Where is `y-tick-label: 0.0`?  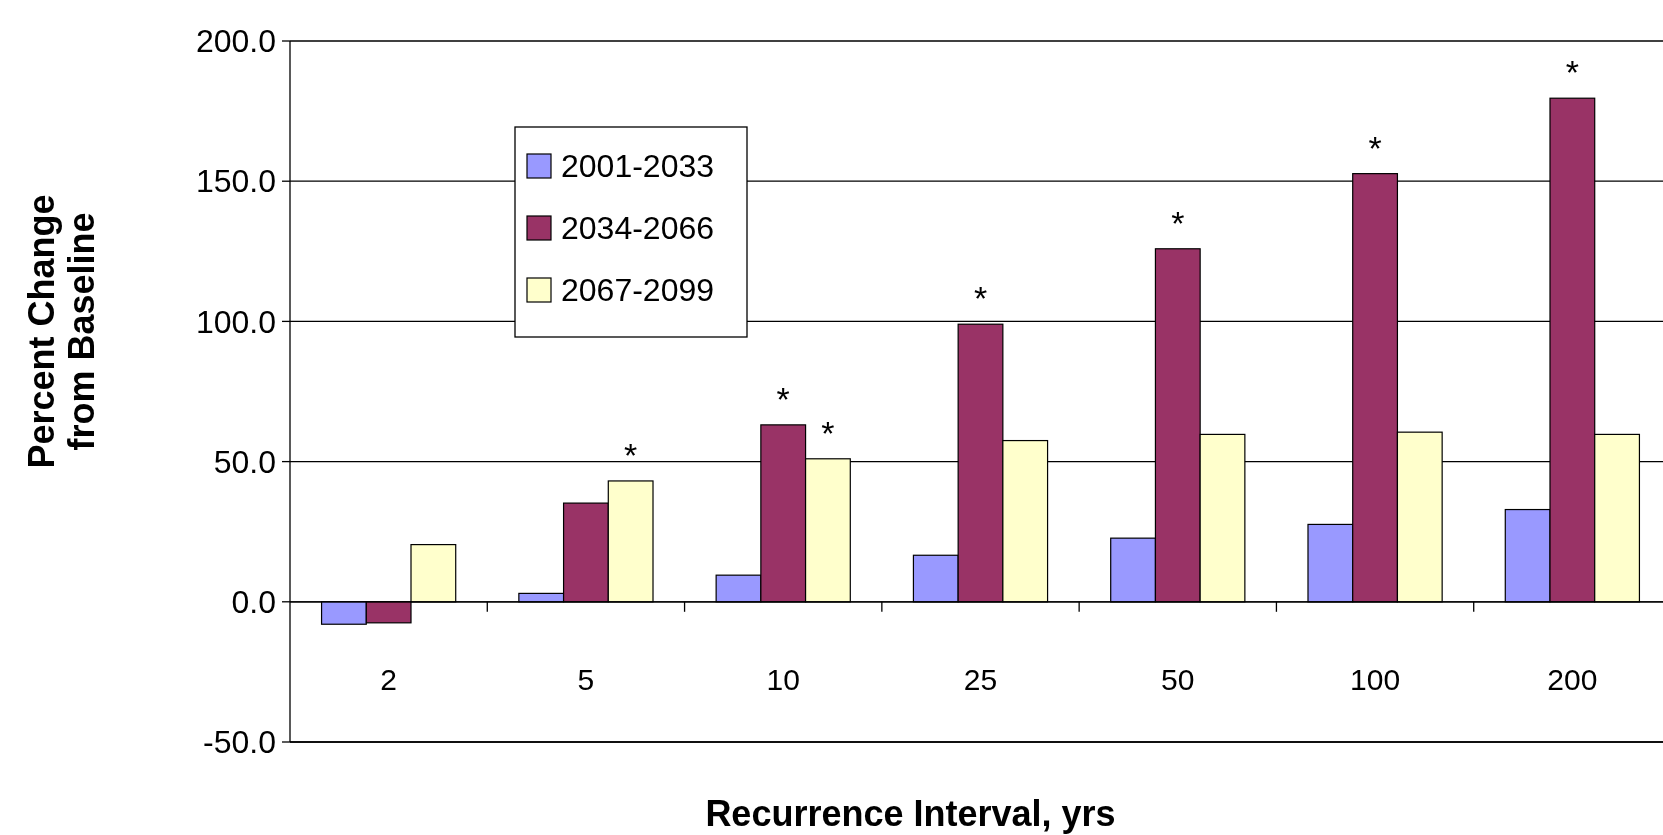
y-tick-label: 0.0 is located at coordinates (253, 602).